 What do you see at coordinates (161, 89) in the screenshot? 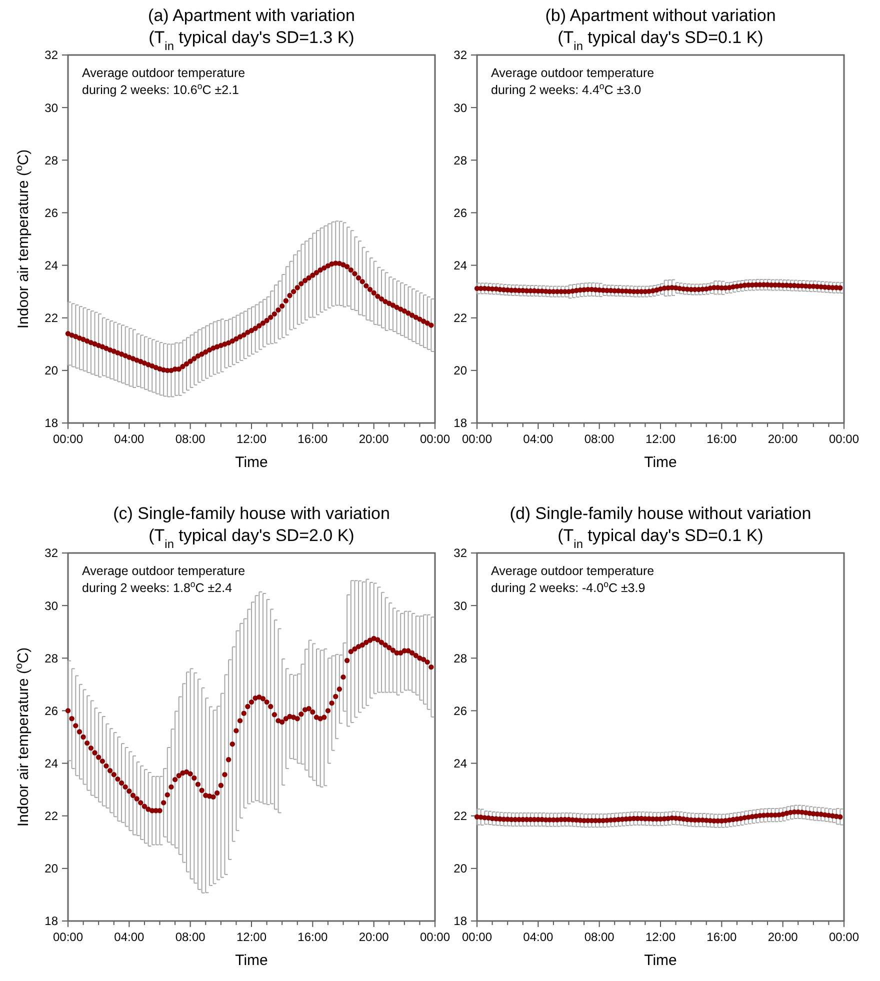
I see `annotation: during 2 weeks: 10.6$^{o}$C ±2.1` at bounding box center [161, 89].